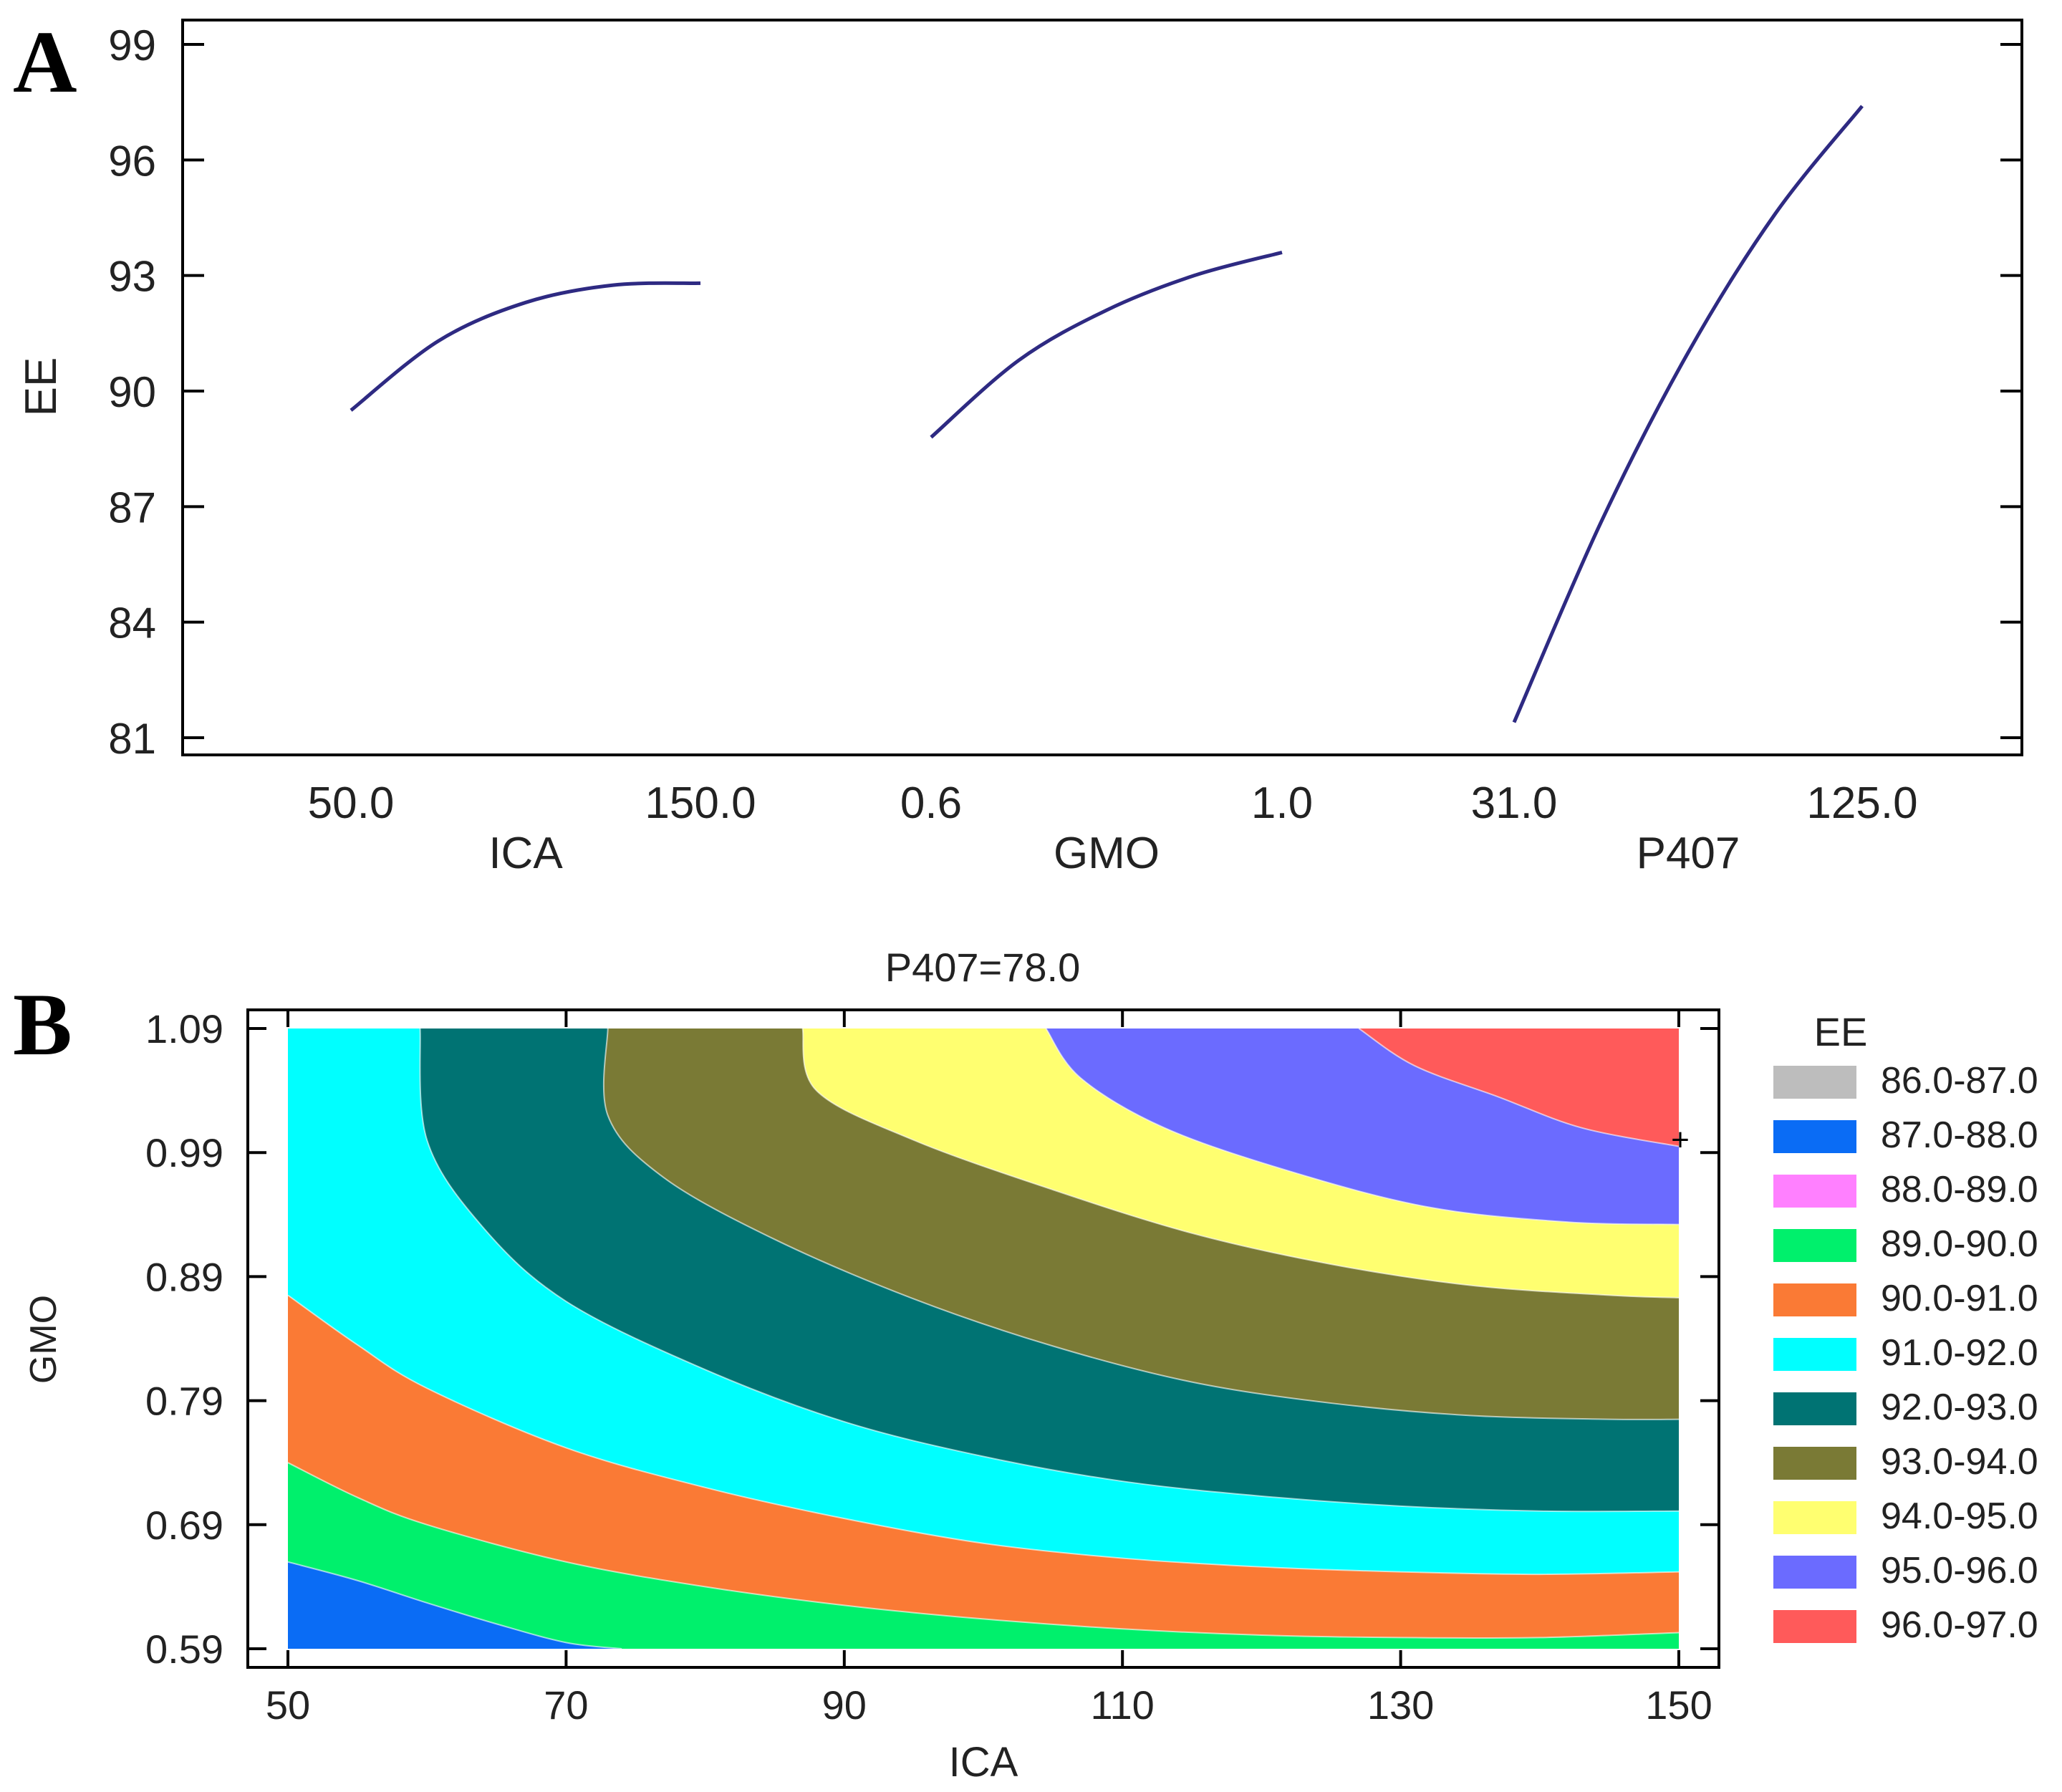 The width and height of the screenshot is (2062, 1792). Describe the element at coordinates (132, 45) in the screenshot. I see `panel-a-ytick-label: 99` at that location.